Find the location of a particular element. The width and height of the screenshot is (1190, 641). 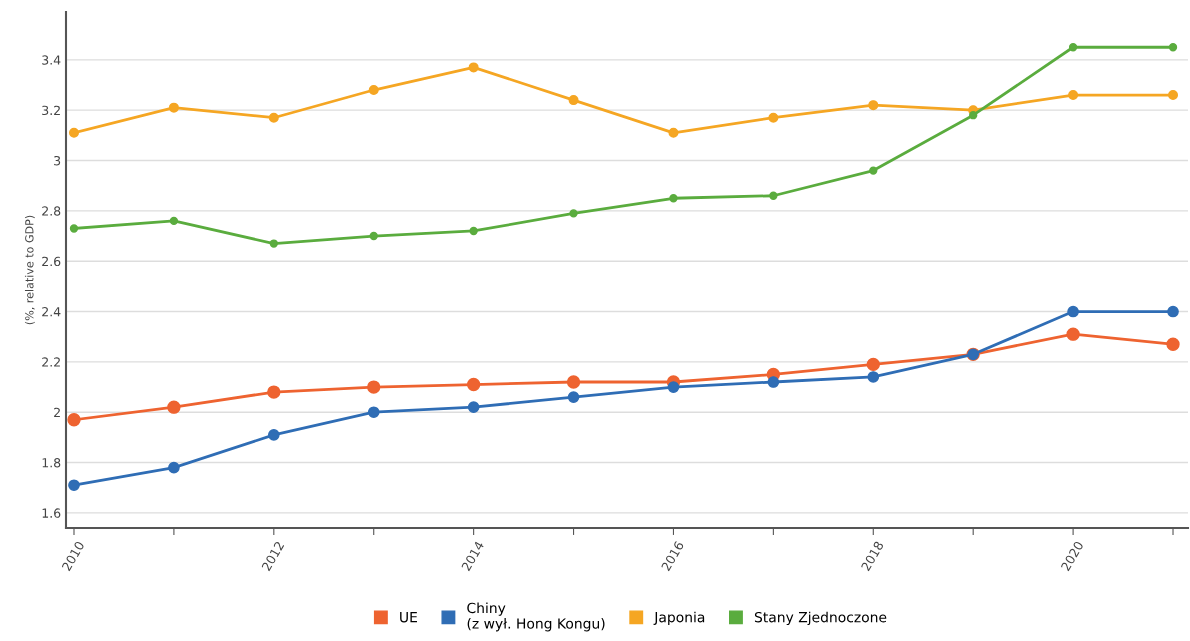

y-tick-label: 1.6 is located at coordinates (51, 513).